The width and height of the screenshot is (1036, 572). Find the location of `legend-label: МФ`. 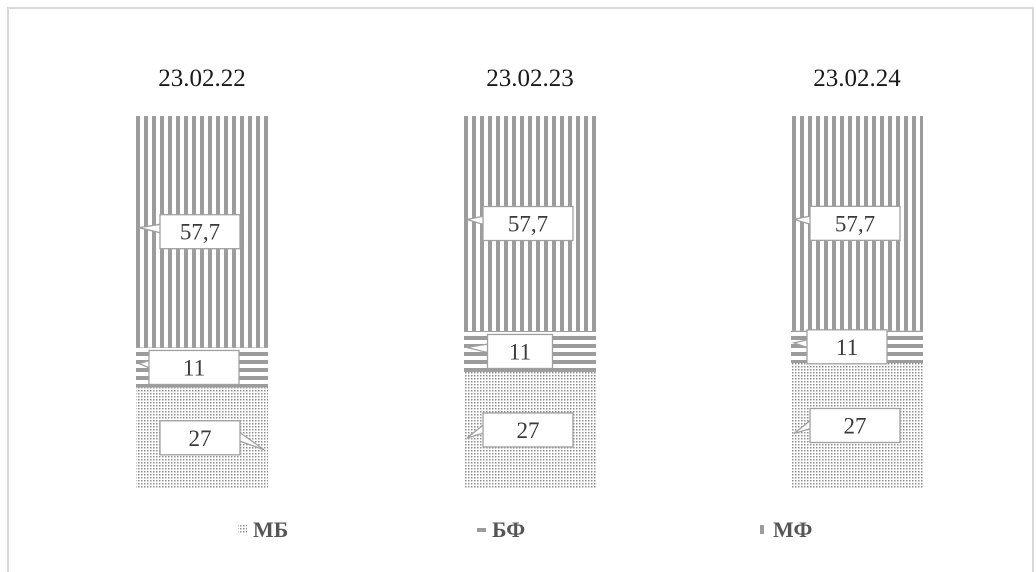

legend-label: МФ is located at coordinates (792, 529).